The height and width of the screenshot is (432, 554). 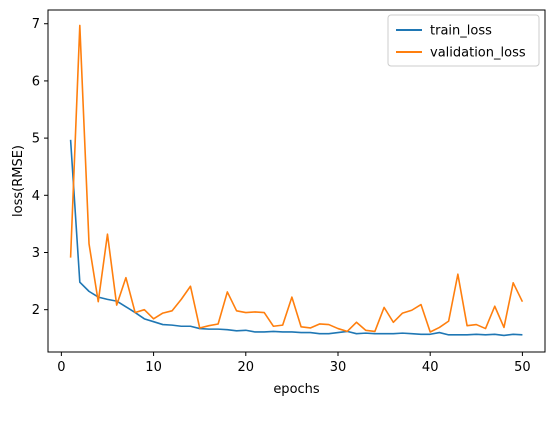 What do you see at coordinates (36, 253) in the screenshot?
I see `y-tick-label: 3` at bounding box center [36, 253].